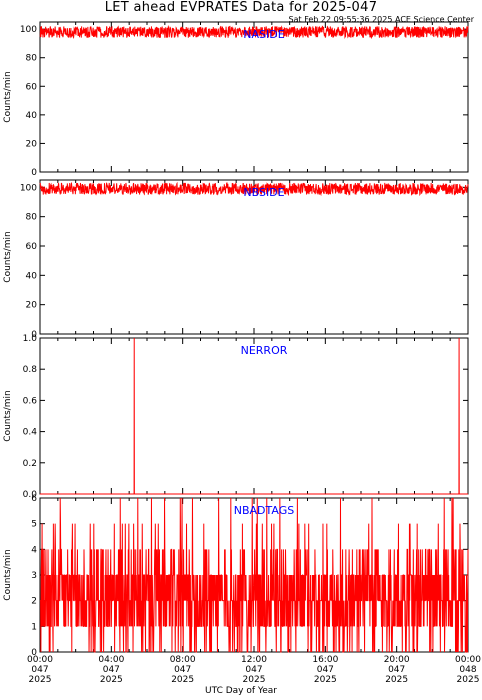 Image resolution: width=482 pixels, height=700 pixels. I want to click on y-tick-label: 6, so click(34, 499).